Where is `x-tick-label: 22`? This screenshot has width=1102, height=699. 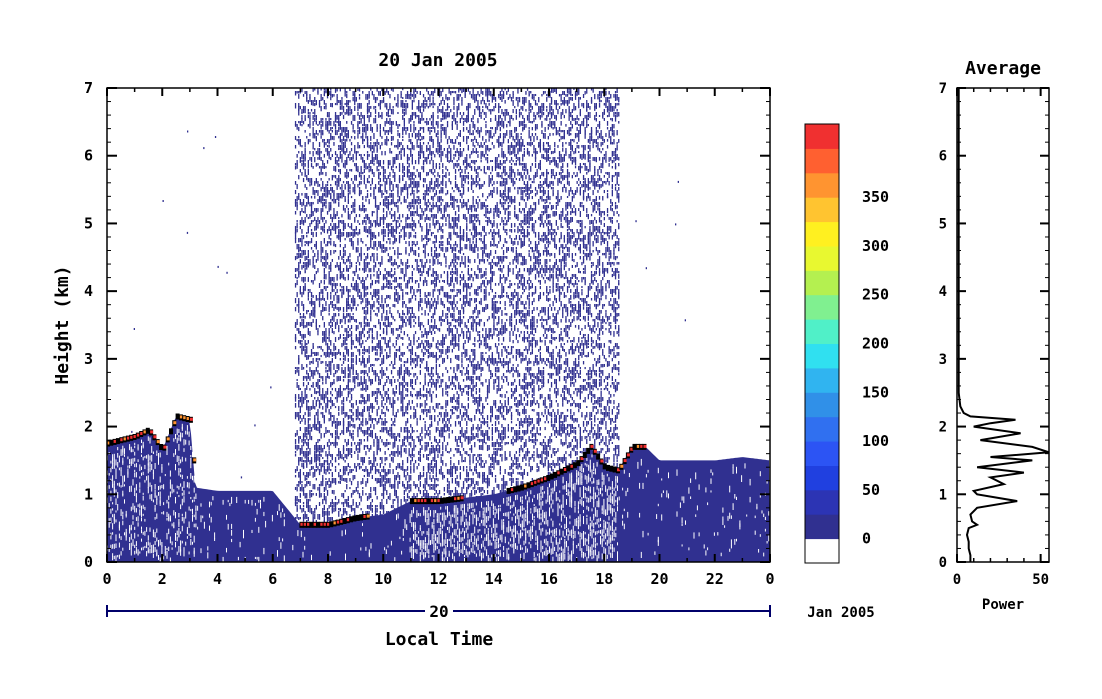
x-tick-label: 22 is located at coordinates (715, 579).